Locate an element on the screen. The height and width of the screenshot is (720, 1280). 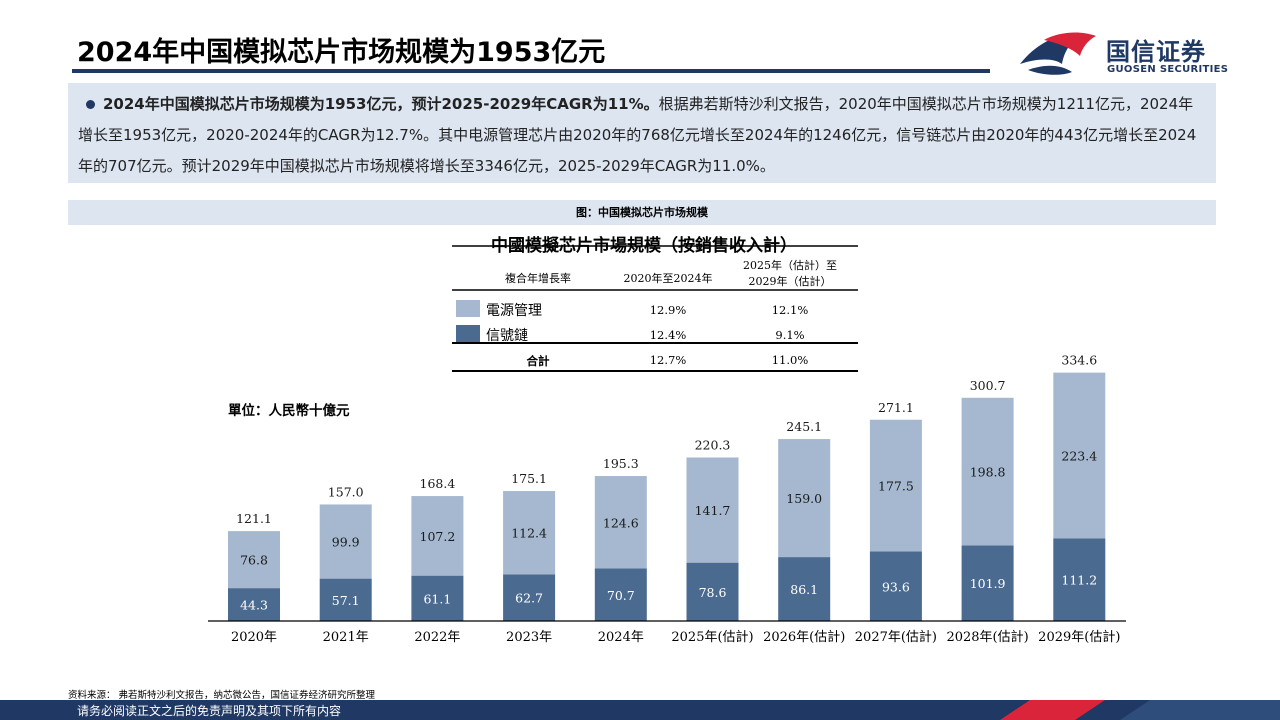
table-cagr-period-2: 12.1% is located at coordinates (790, 310).